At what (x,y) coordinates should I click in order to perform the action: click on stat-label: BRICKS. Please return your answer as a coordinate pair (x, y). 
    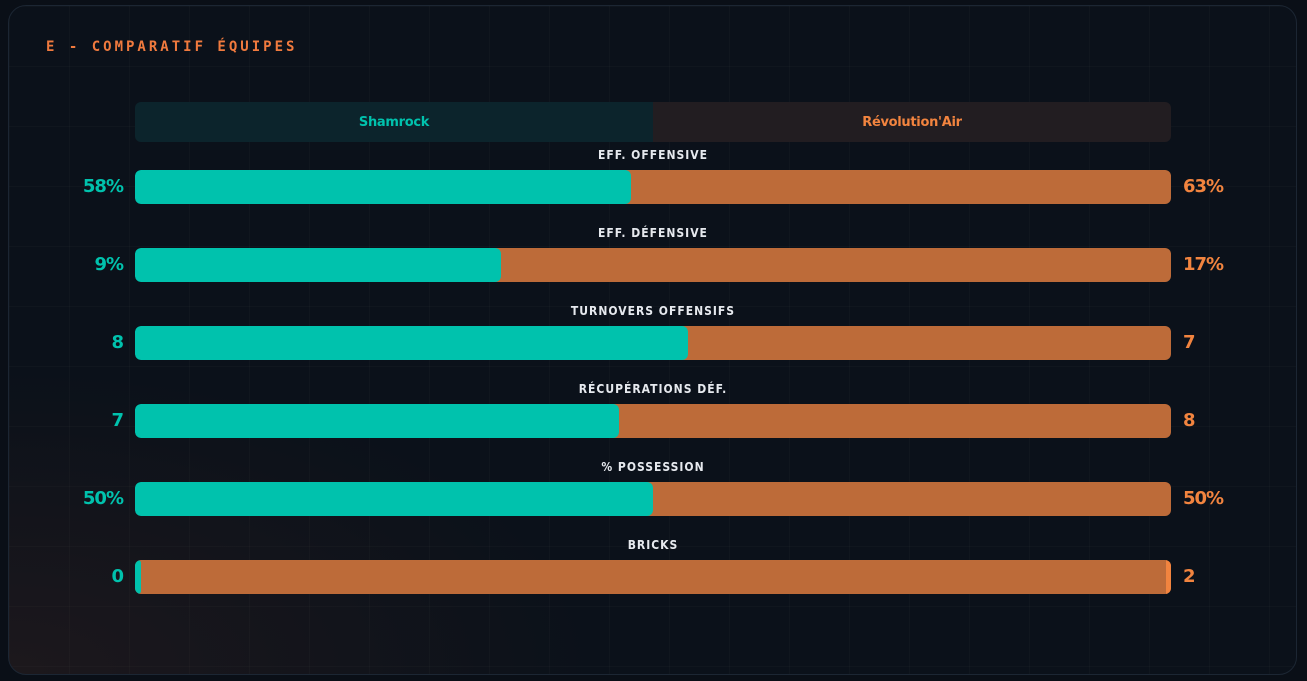
    Looking at the image, I should click on (653, 545).